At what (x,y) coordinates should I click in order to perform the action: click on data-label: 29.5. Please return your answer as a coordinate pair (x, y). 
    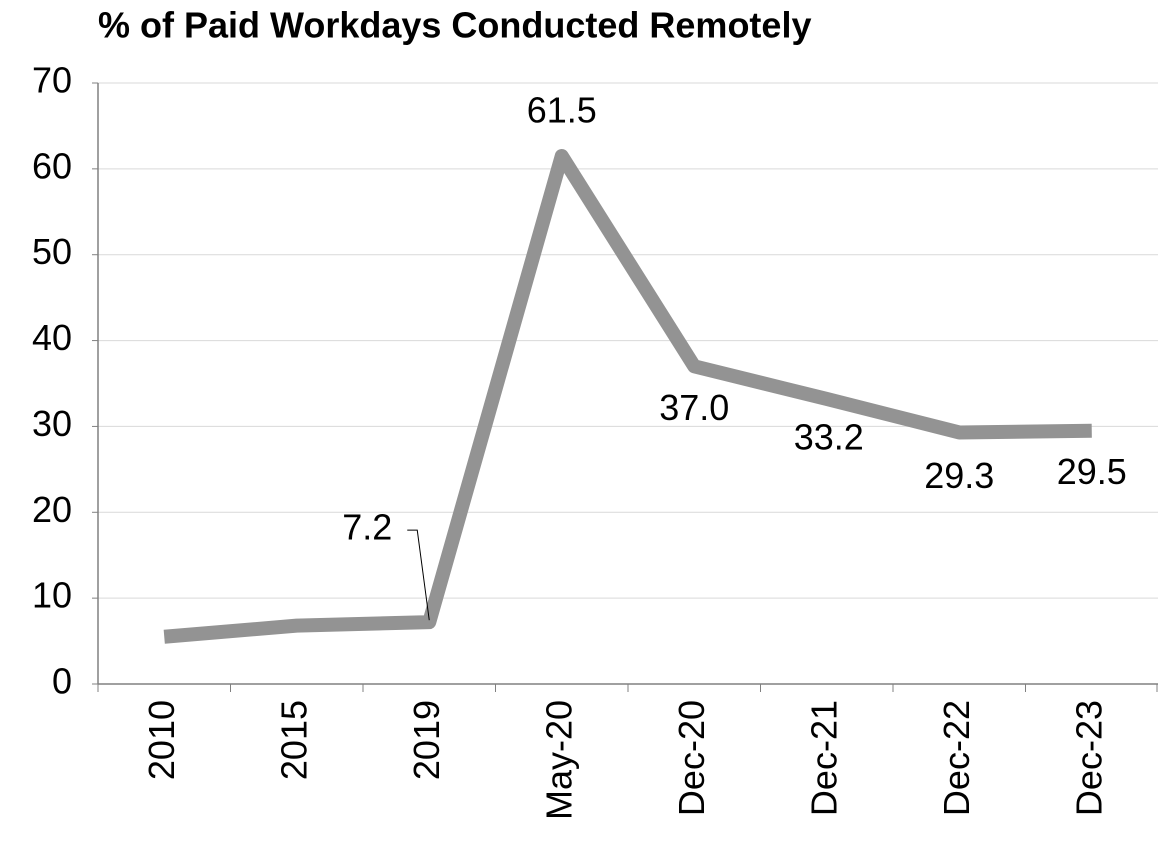
    Looking at the image, I should click on (1092, 471).